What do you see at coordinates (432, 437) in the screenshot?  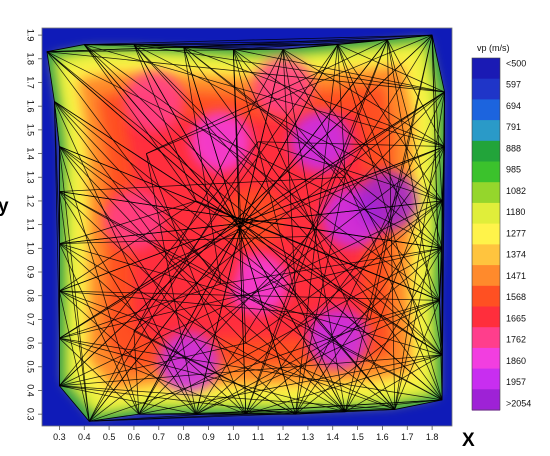 I see `x-tick-label-1.8: 1.8` at bounding box center [432, 437].